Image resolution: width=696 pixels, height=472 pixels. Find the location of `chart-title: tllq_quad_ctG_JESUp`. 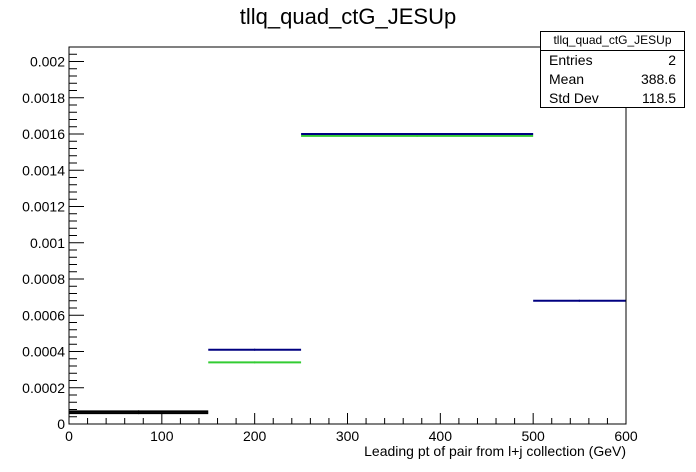

chart-title: tllq_quad_ctG_JESUp is located at coordinates (348, 16).